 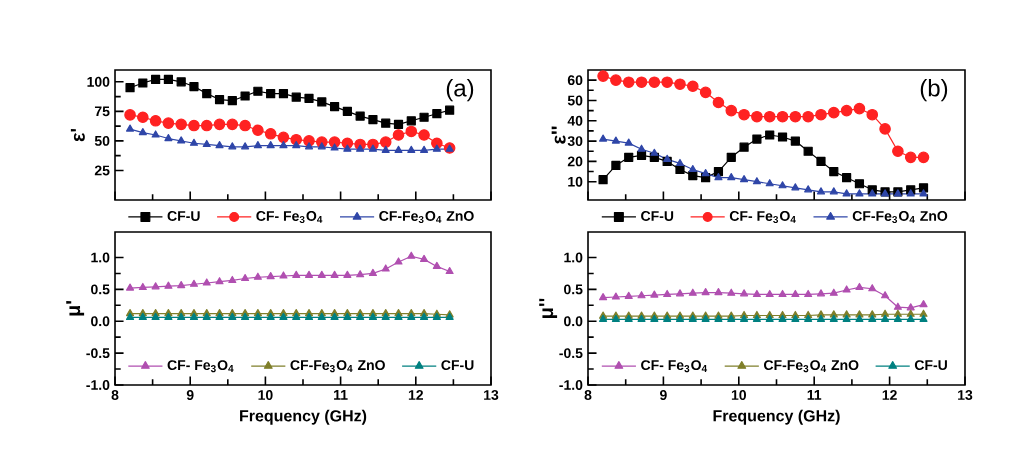 What do you see at coordinates (548, 308) in the screenshot?
I see `y-axis-title: μ''` at bounding box center [548, 308].